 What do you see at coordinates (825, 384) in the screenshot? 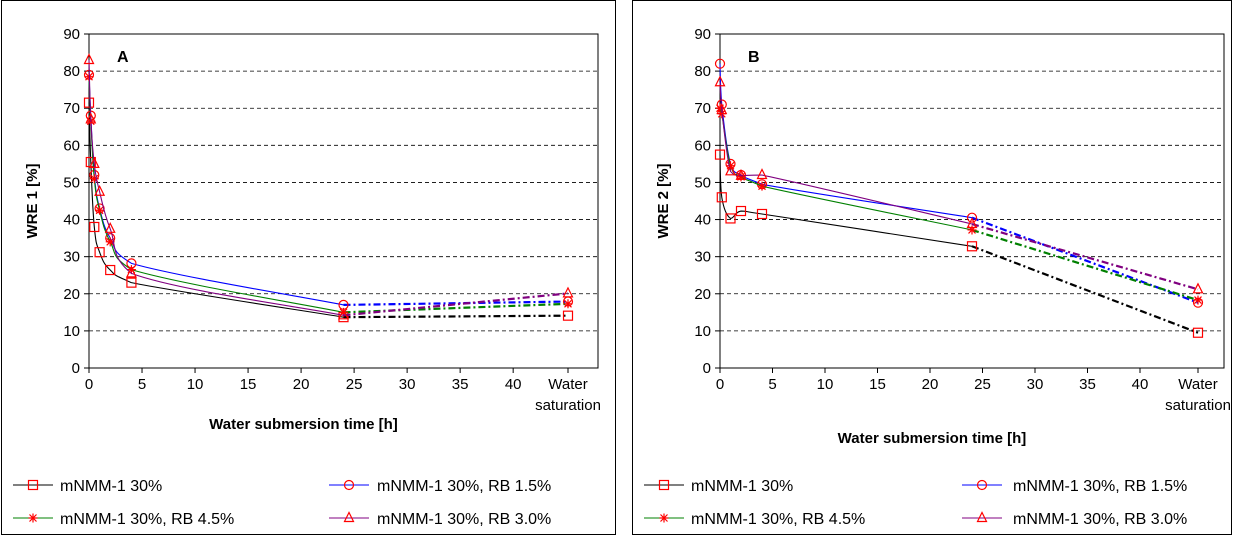
I see `x-tick-label: 10` at bounding box center [825, 384].